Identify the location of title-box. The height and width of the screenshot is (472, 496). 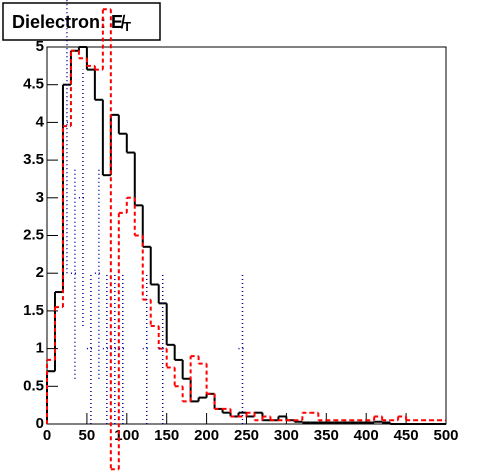
(81, 21).